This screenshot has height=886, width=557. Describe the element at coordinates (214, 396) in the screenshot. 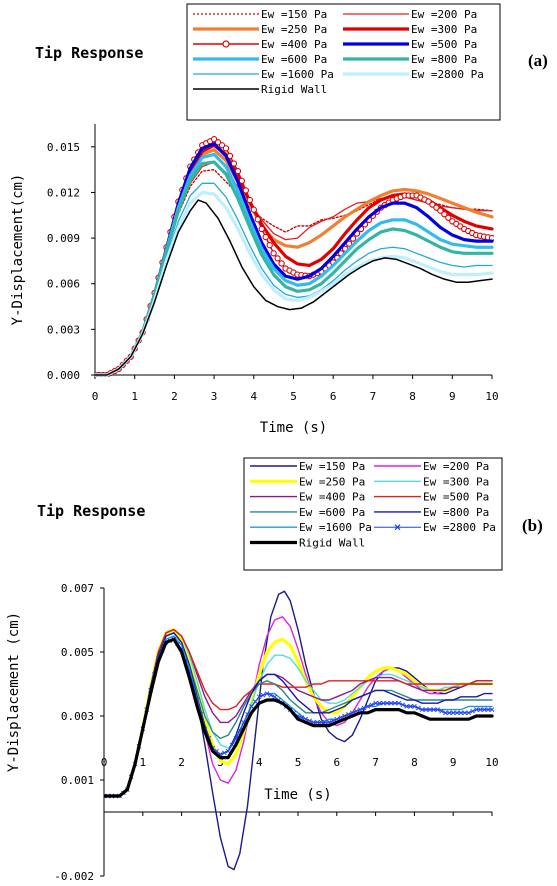

I see `x-tick-label: 3` at that location.